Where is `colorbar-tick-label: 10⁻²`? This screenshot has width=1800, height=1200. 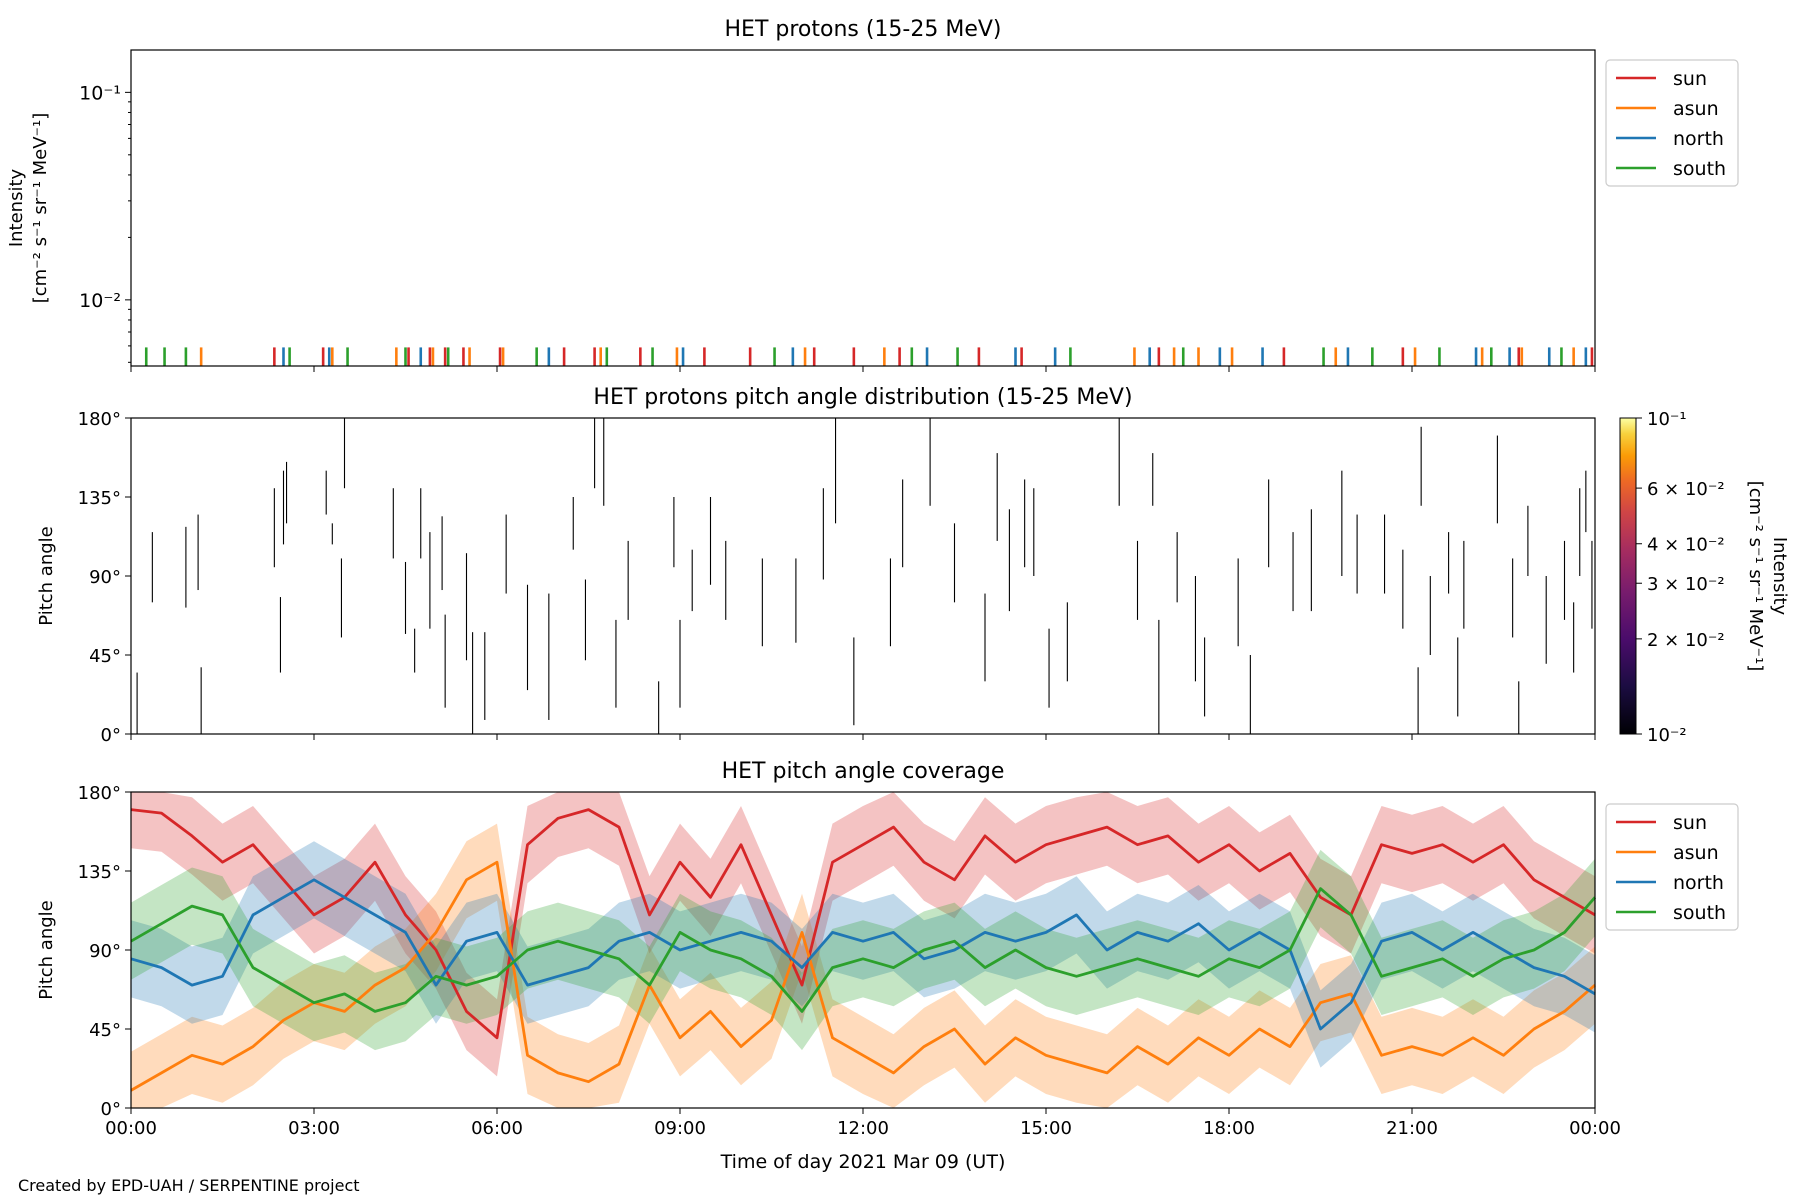
colorbar-tick-label: 10⁻² is located at coordinates (1667, 735).